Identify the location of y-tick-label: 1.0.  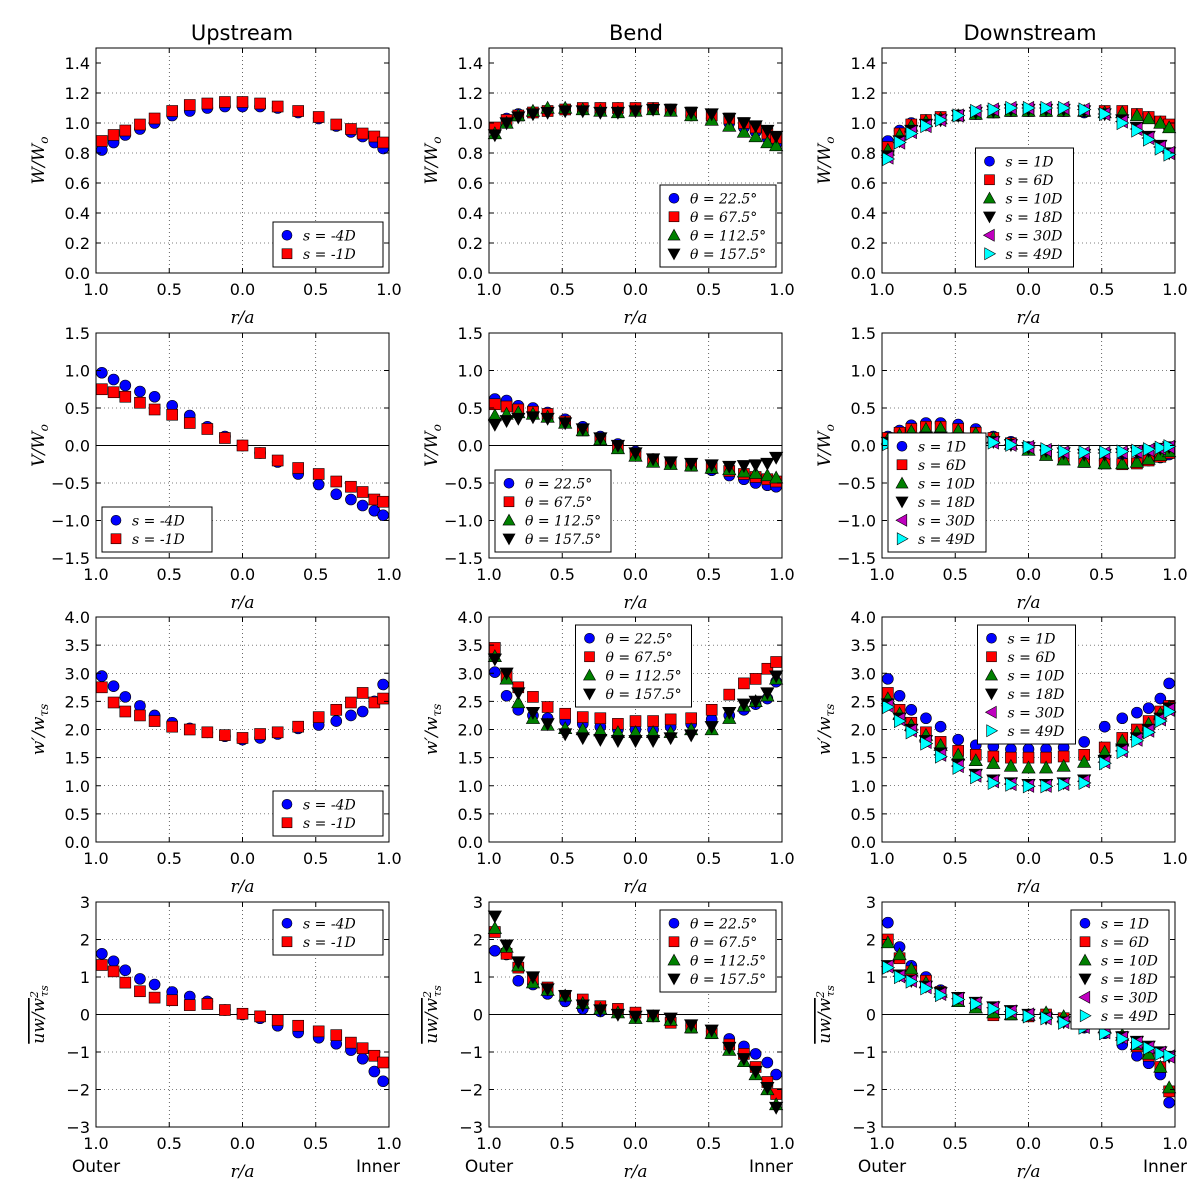
(470, 786).